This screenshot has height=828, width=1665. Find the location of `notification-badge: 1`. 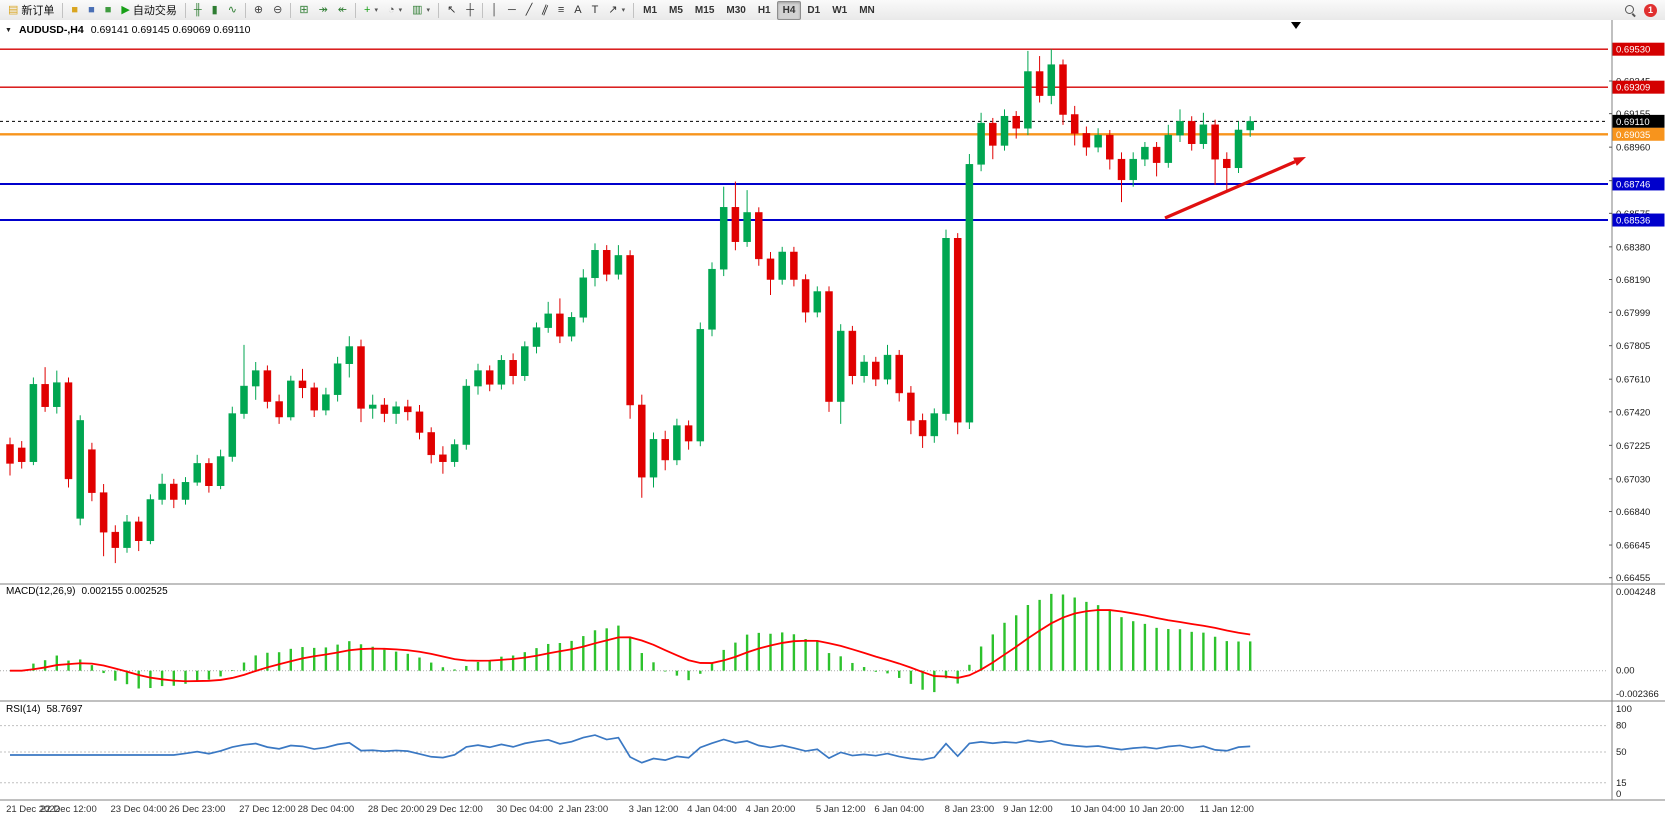

notification-badge: 1 is located at coordinates (1650, 10).